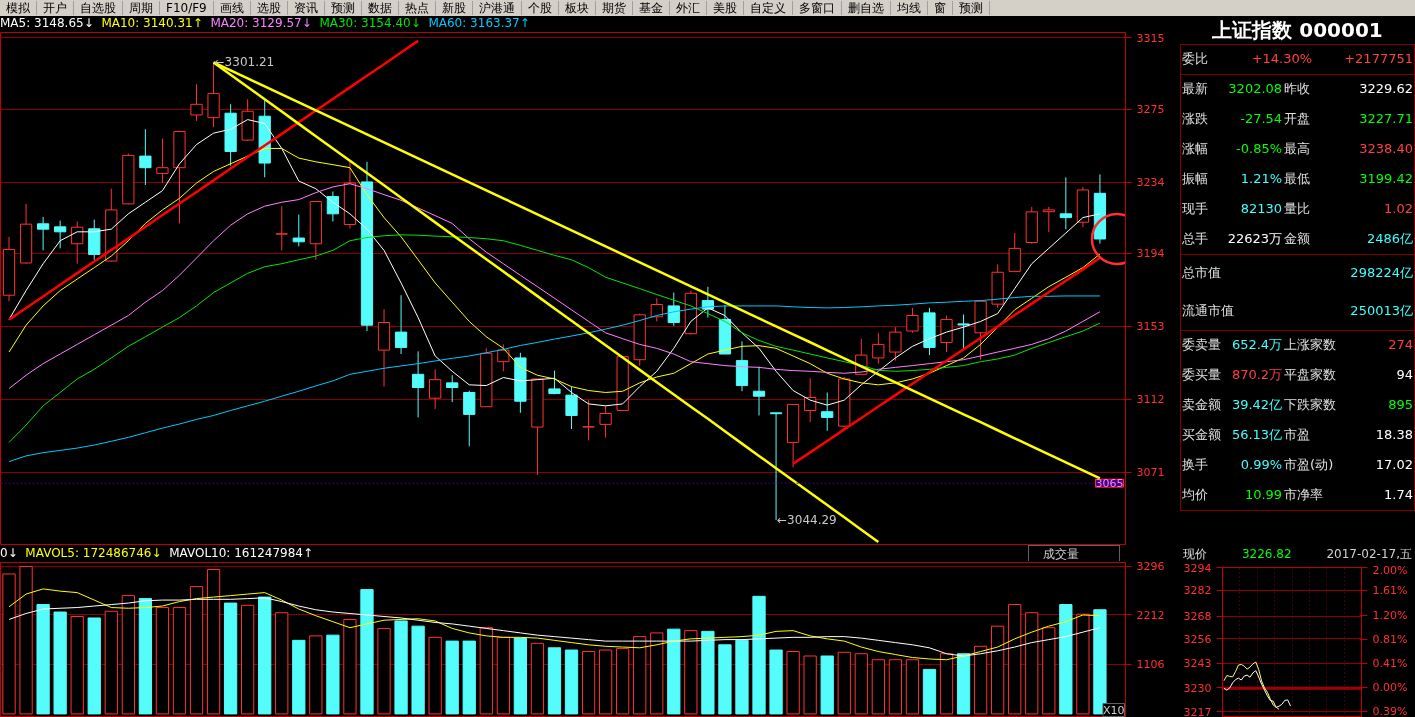  What do you see at coordinates (370, 23) in the screenshot?
I see `text: MA30: 3154.40↓` at bounding box center [370, 23].